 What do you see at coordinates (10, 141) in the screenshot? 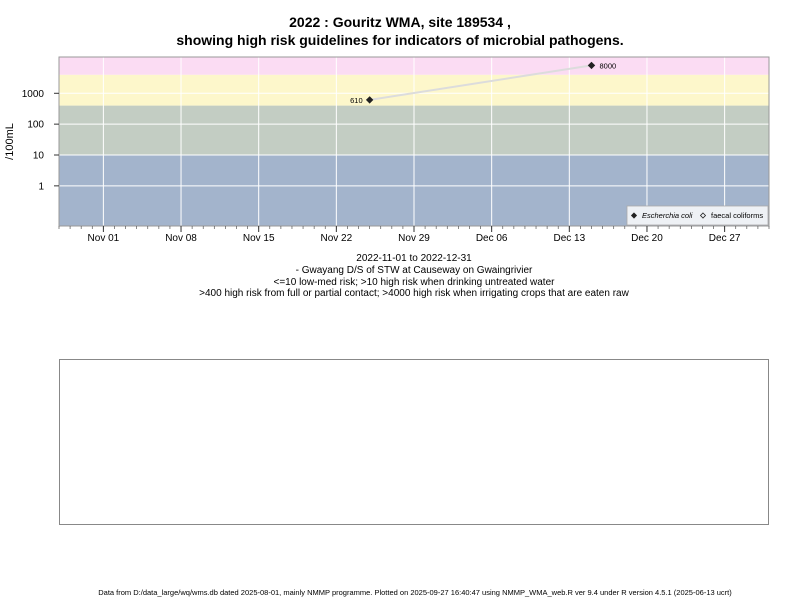
I see `y-axis-title: /100mL` at bounding box center [10, 141].